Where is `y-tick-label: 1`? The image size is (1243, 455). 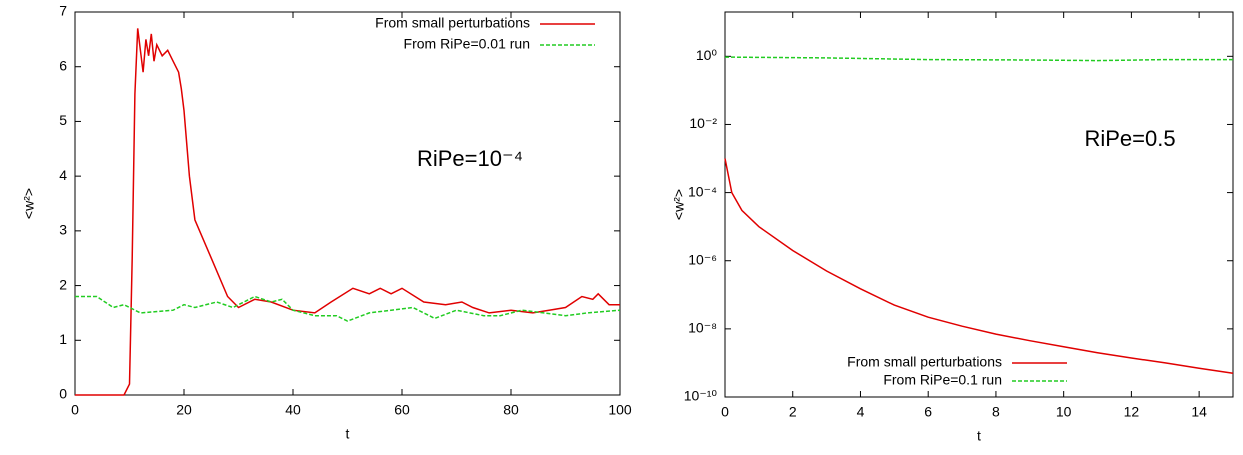
y-tick-label: 1 is located at coordinates (63, 339).